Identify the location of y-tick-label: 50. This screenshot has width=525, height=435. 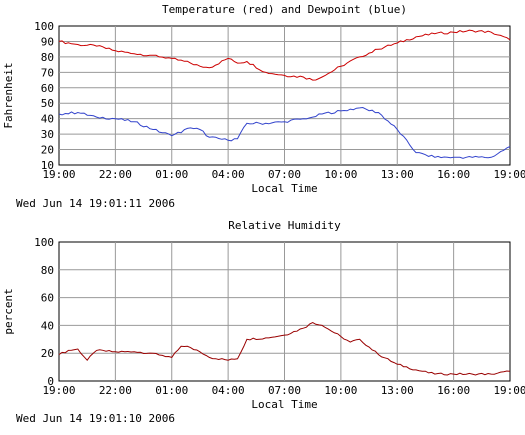
(47, 103).